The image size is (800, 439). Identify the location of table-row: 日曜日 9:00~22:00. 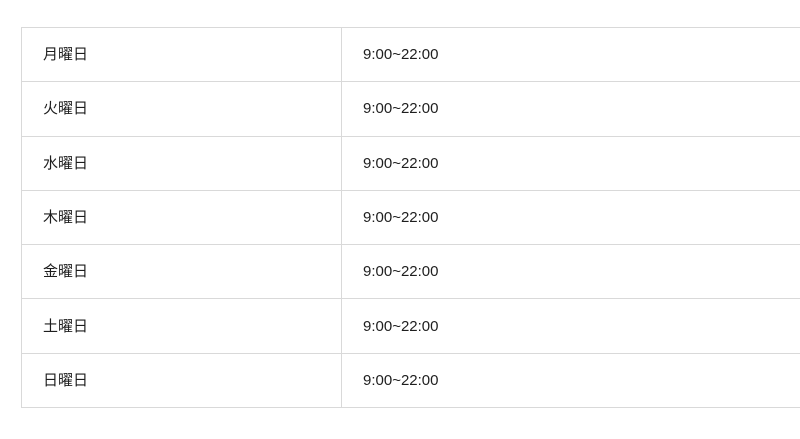
(410, 380).